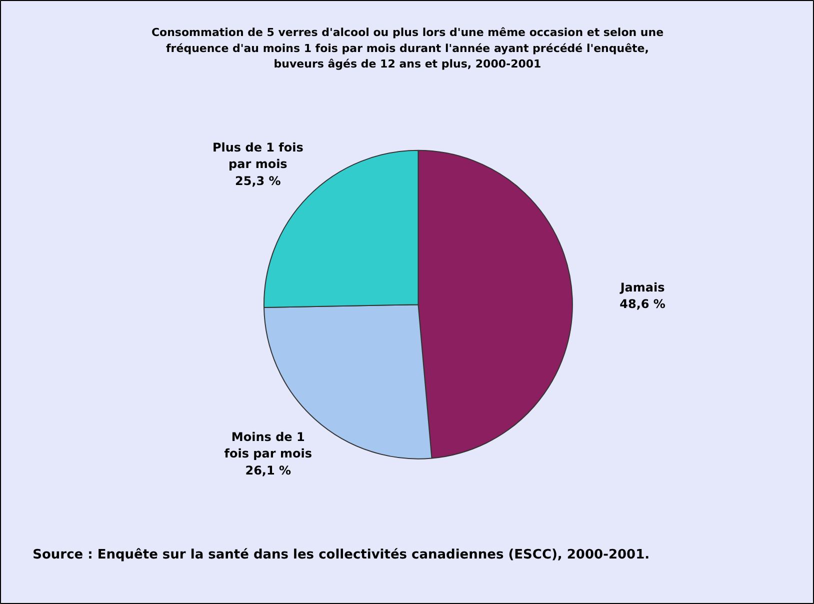  Describe the element at coordinates (258, 156) in the screenshot. I see `slice-label: Plus de 1 fois par mois` at that location.